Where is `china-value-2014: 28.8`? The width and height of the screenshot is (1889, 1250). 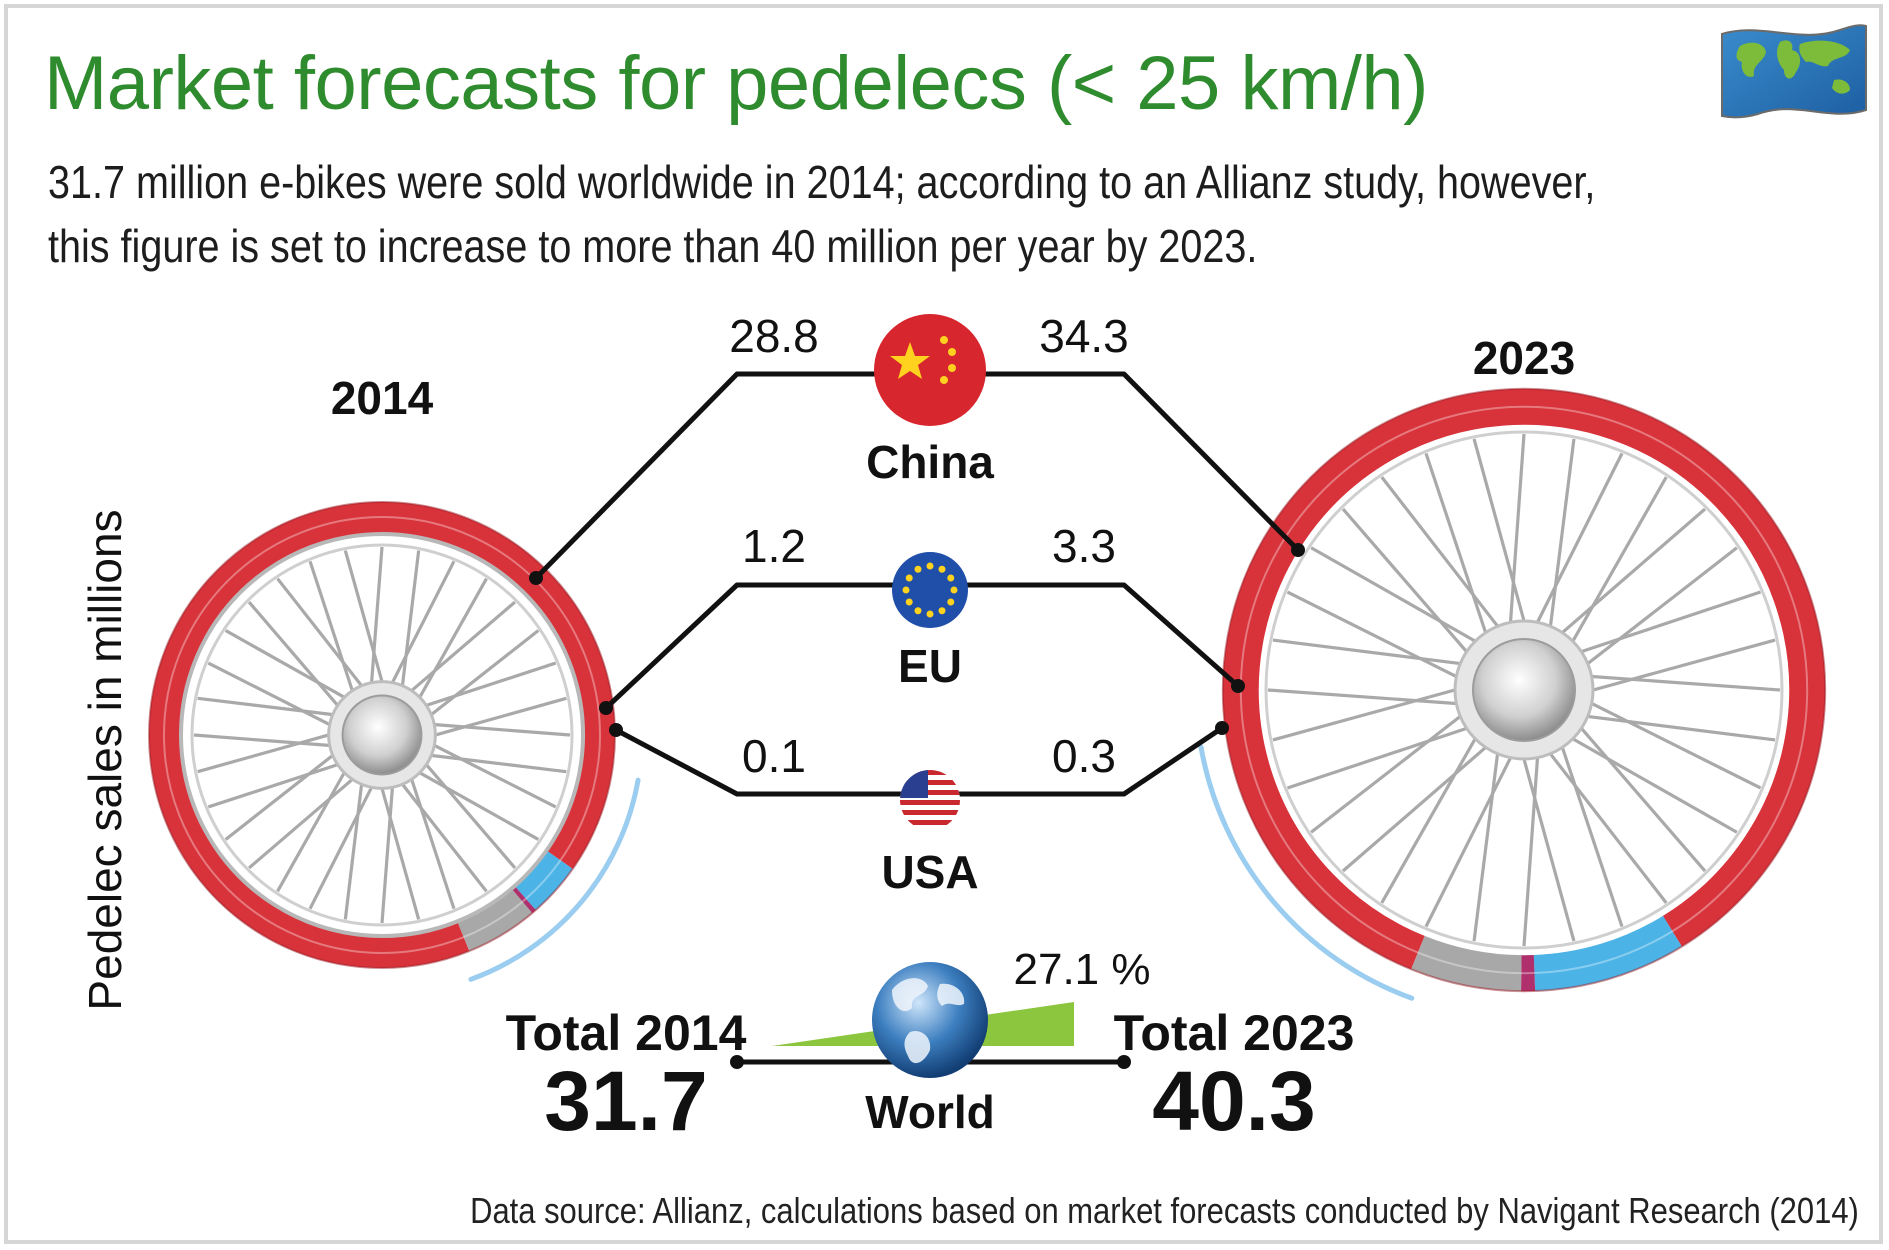
china-value-2014: 28.8 is located at coordinates (774, 336).